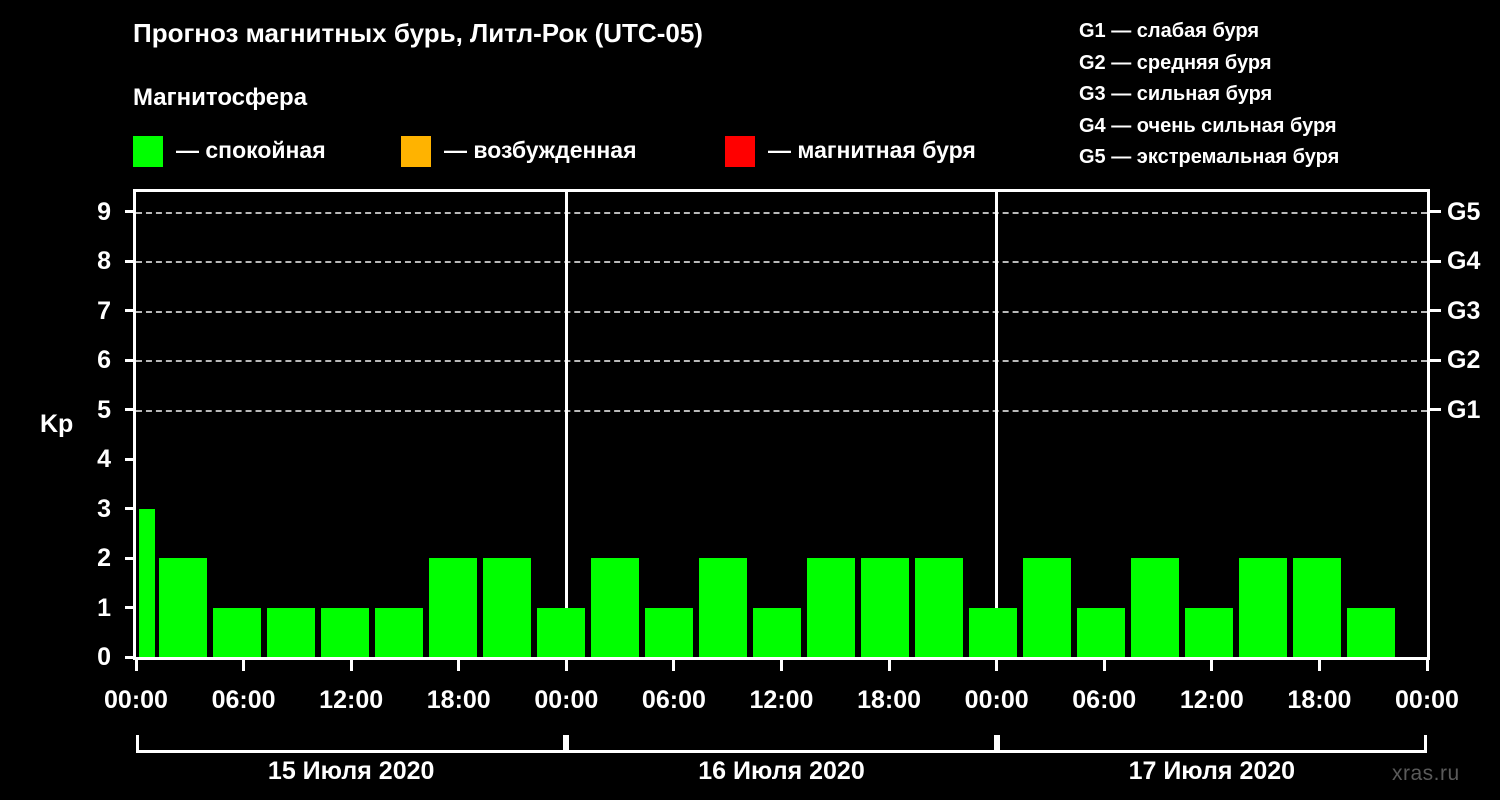 This screenshot has width=1500, height=800. I want to click on magnetosphere-heading: Магнитосфера, so click(220, 97).